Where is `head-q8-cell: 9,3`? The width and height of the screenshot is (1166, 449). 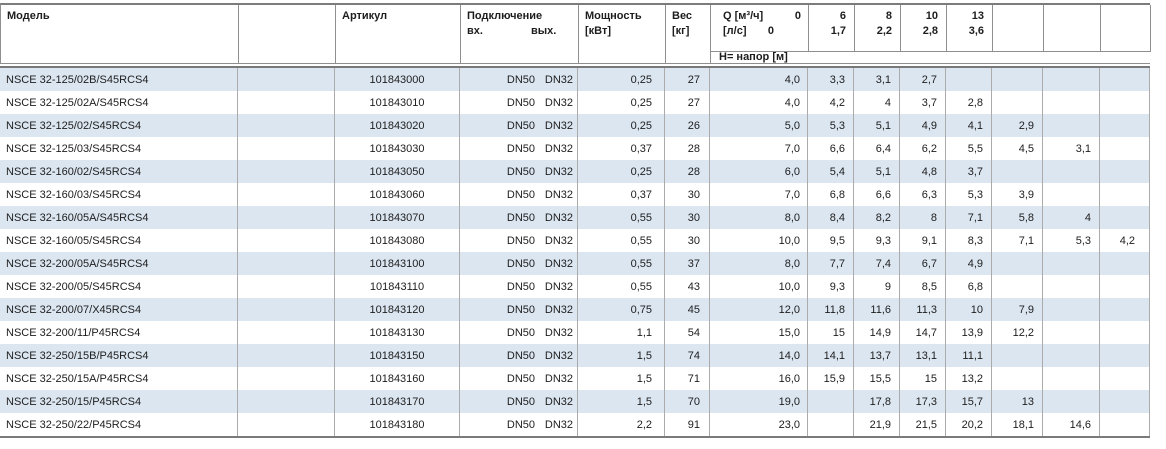 head-q8-cell: 9,3 is located at coordinates (877, 240).